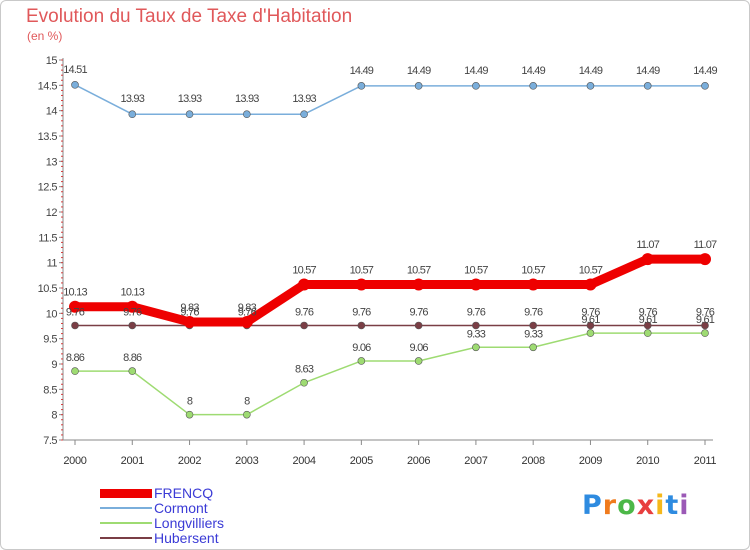 This screenshot has width=750, height=550. Describe the element at coordinates (126, 493) in the screenshot. I see `legend-swatch-frencq` at that location.